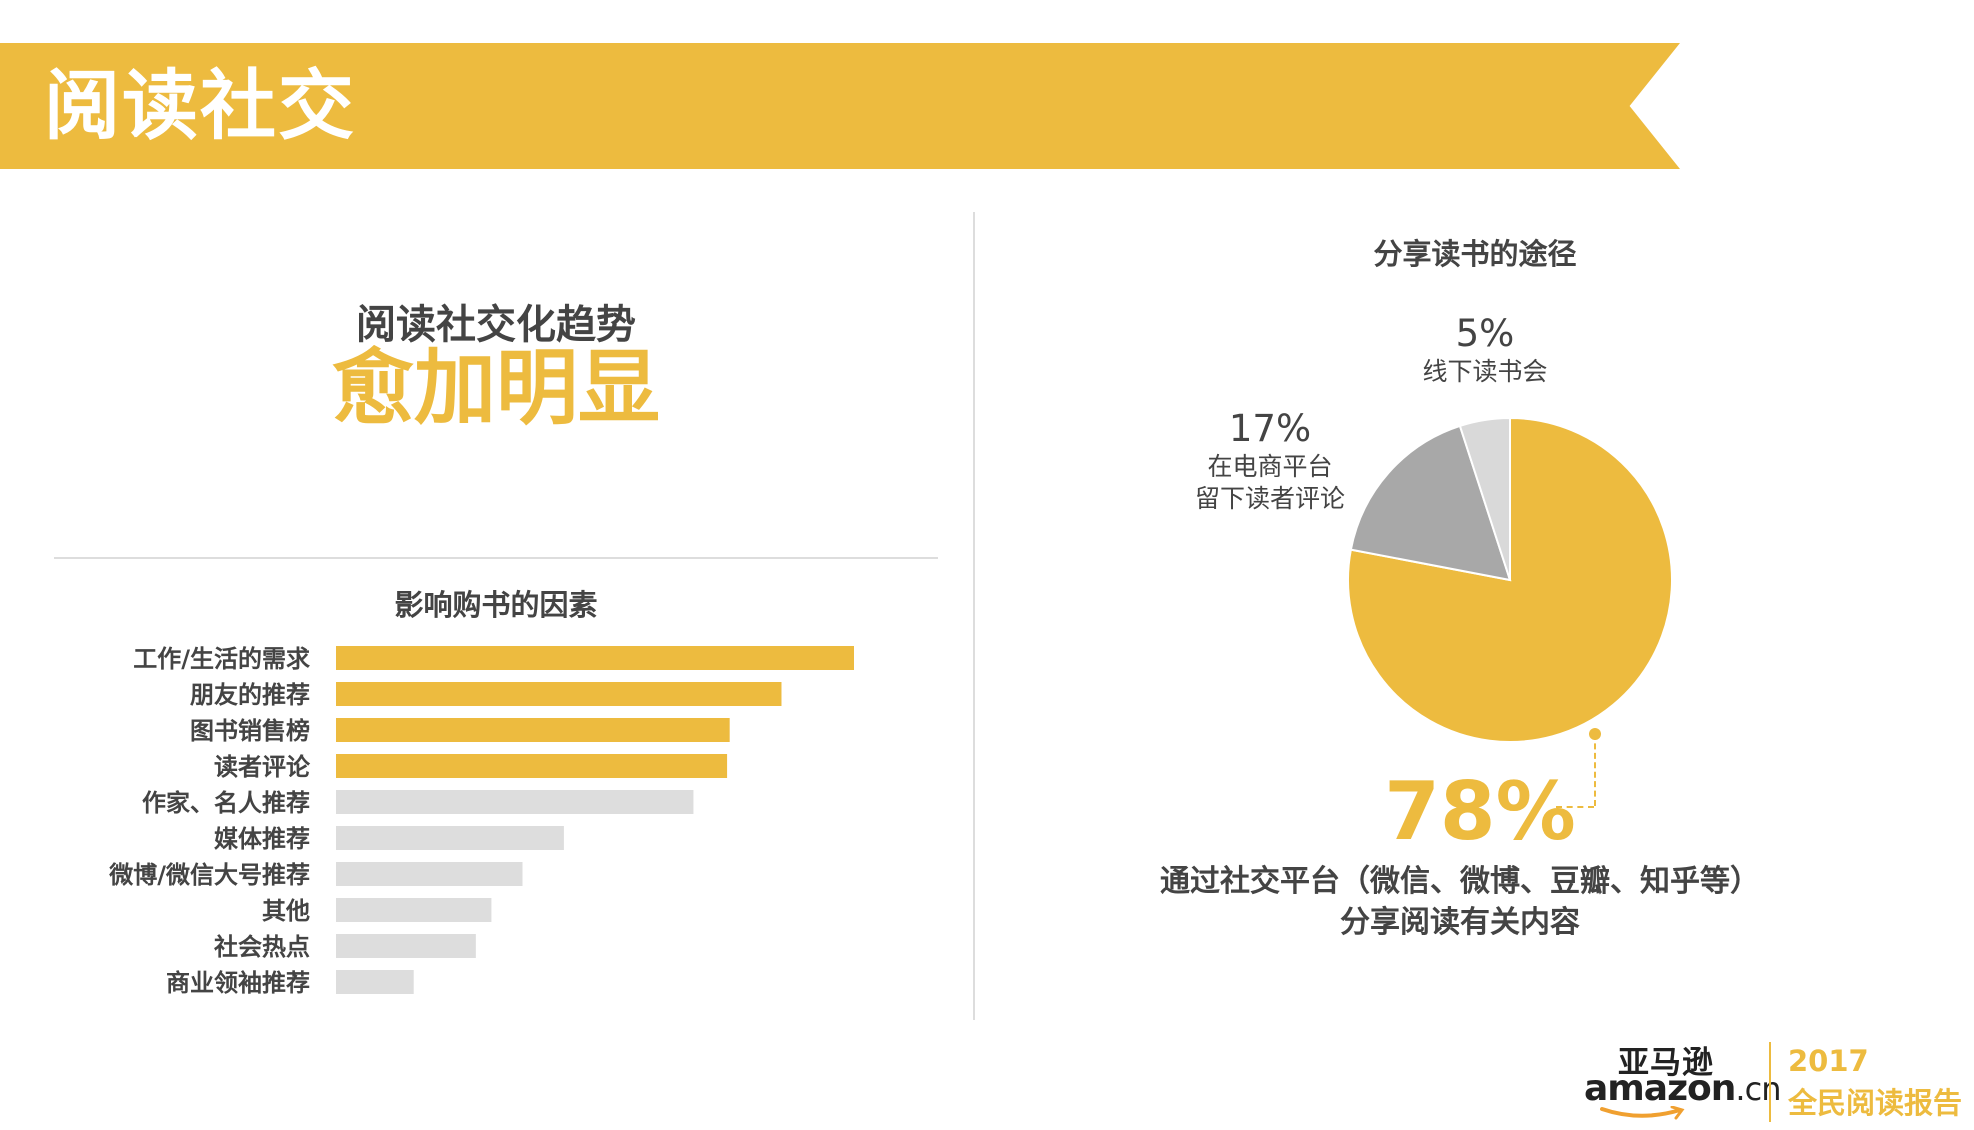  What do you see at coordinates (221, 659) in the screenshot?
I see `bar-category-label: 工作/生活的需求` at bounding box center [221, 659].